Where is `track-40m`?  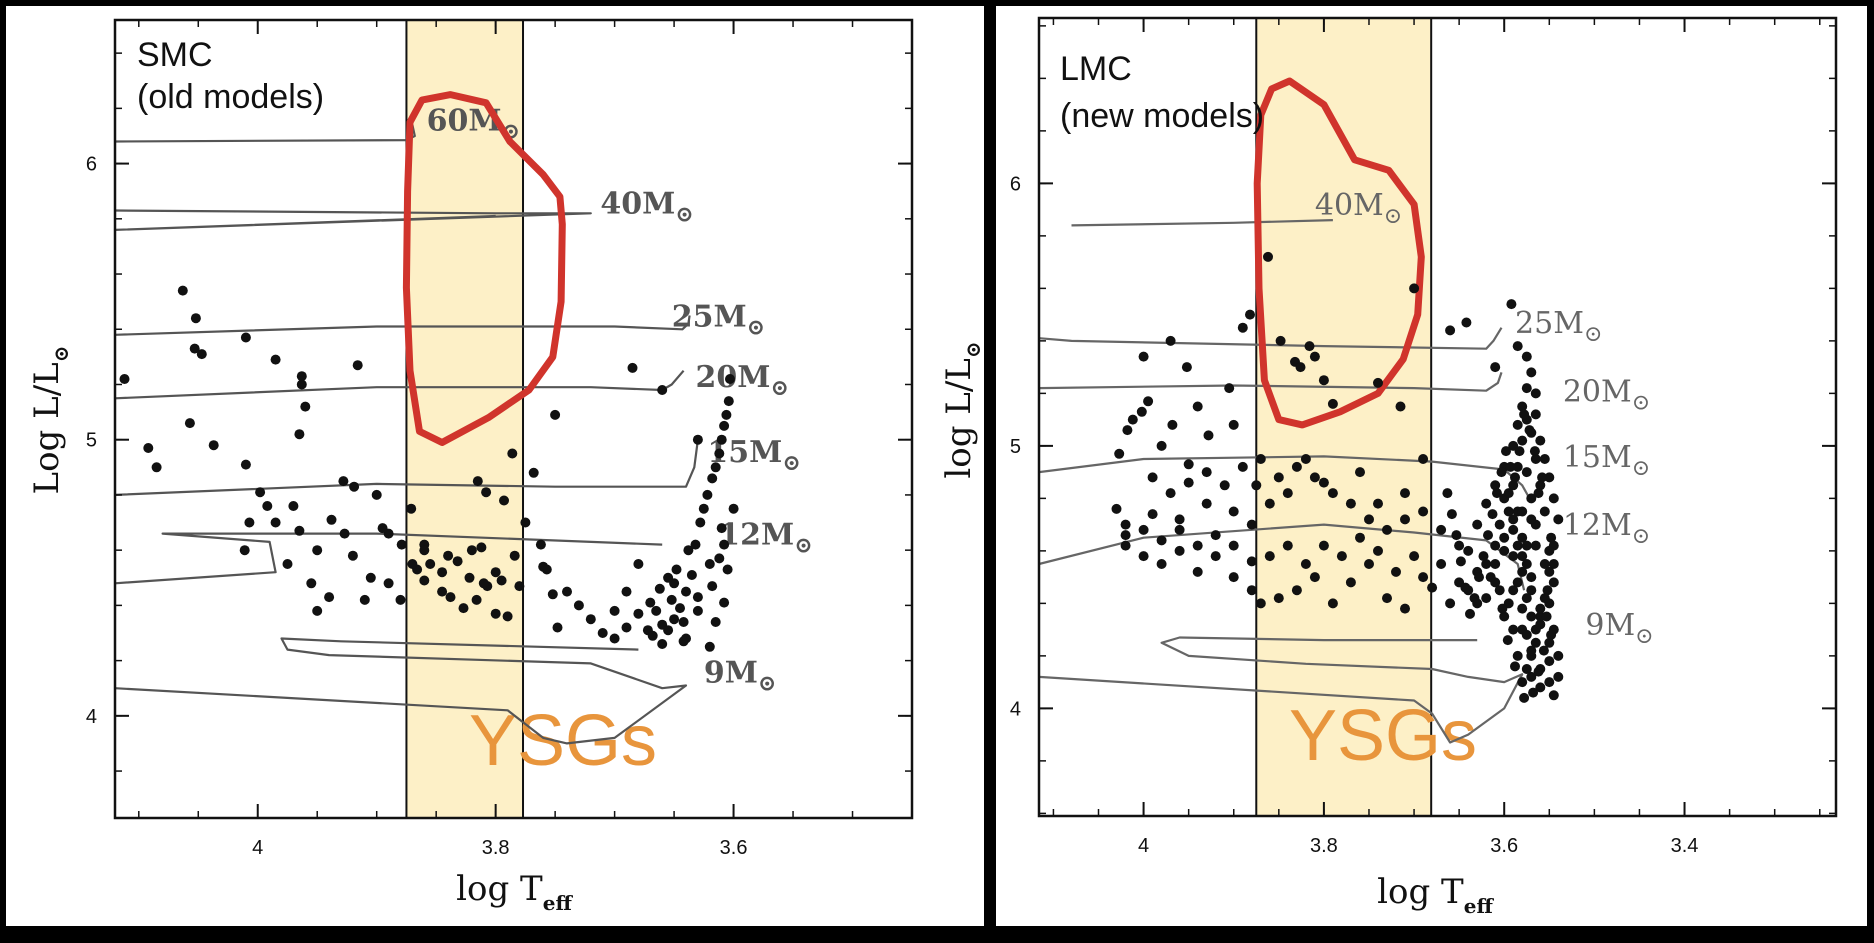
track-40m is located at coordinates (352, 220).